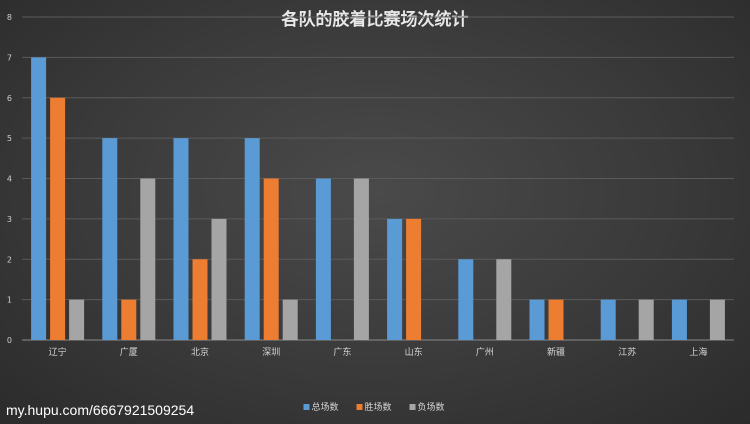 The width and height of the screenshot is (750, 424). What do you see at coordinates (414, 352) in the screenshot?
I see `x-category-label: 山东` at bounding box center [414, 352].